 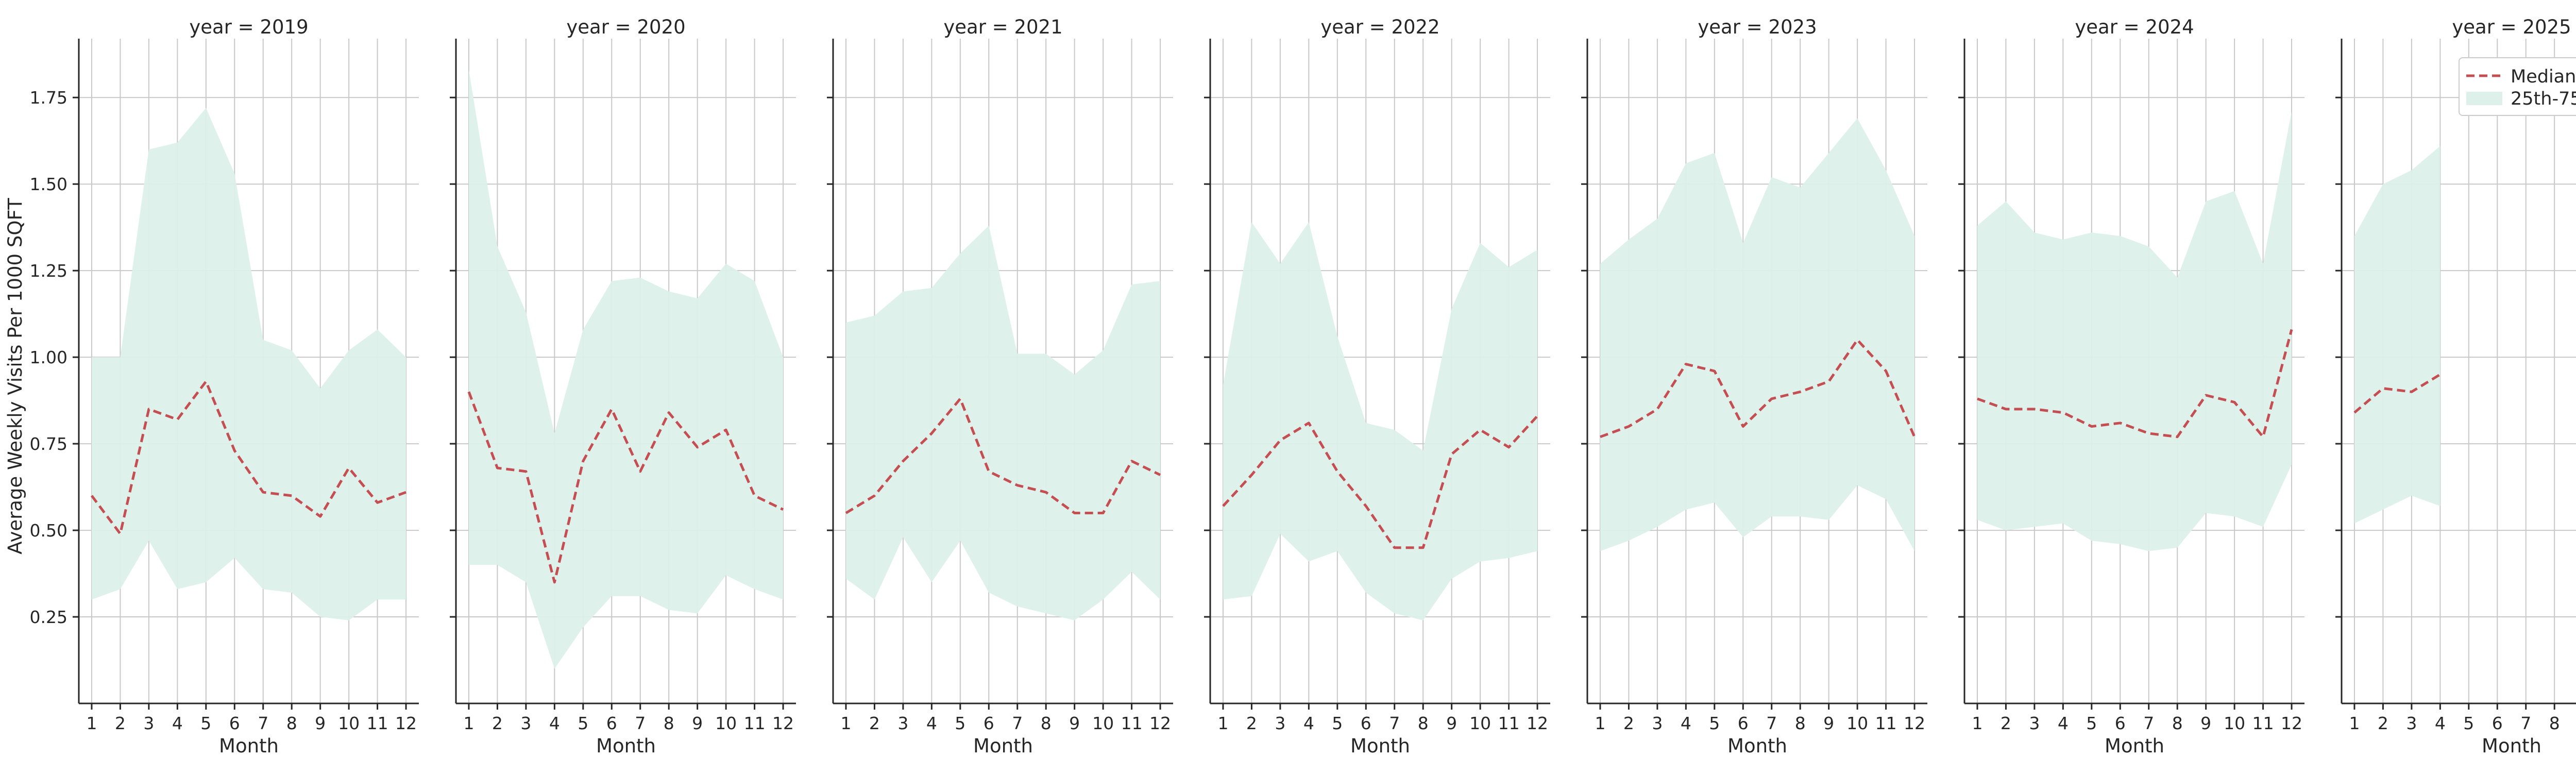 What do you see at coordinates (2543, 76) in the screenshot?
I see `legend-median-label: Median` at bounding box center [2543, 76].